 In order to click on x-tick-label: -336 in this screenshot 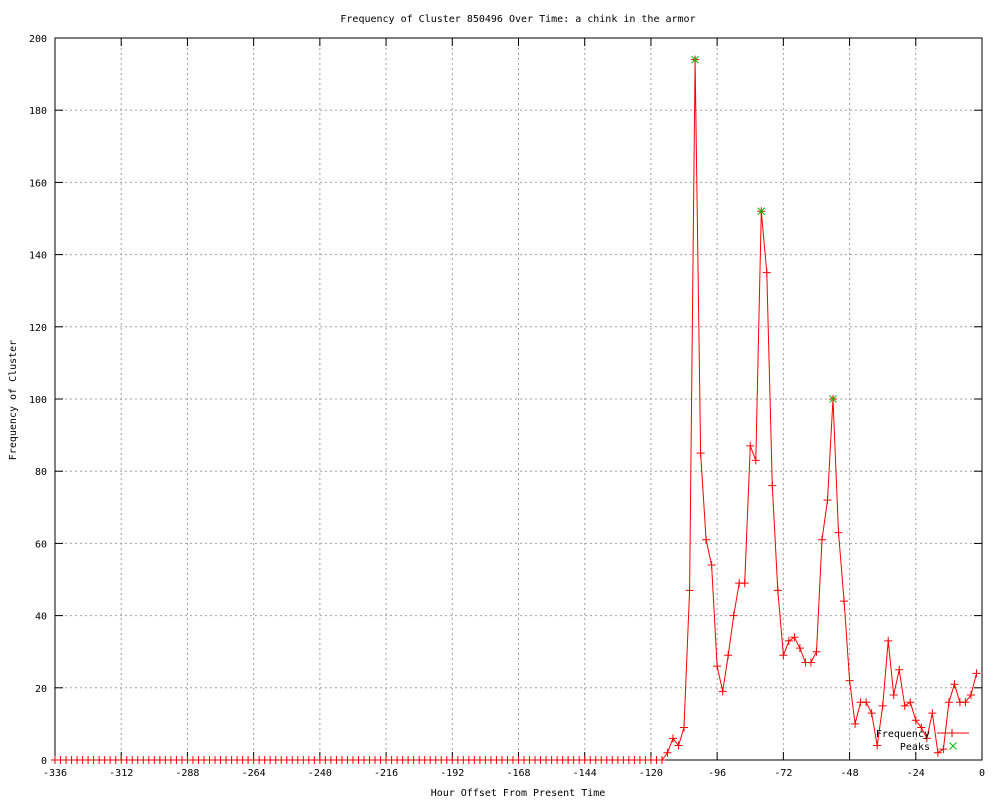, I will do `click(55, 773)`.